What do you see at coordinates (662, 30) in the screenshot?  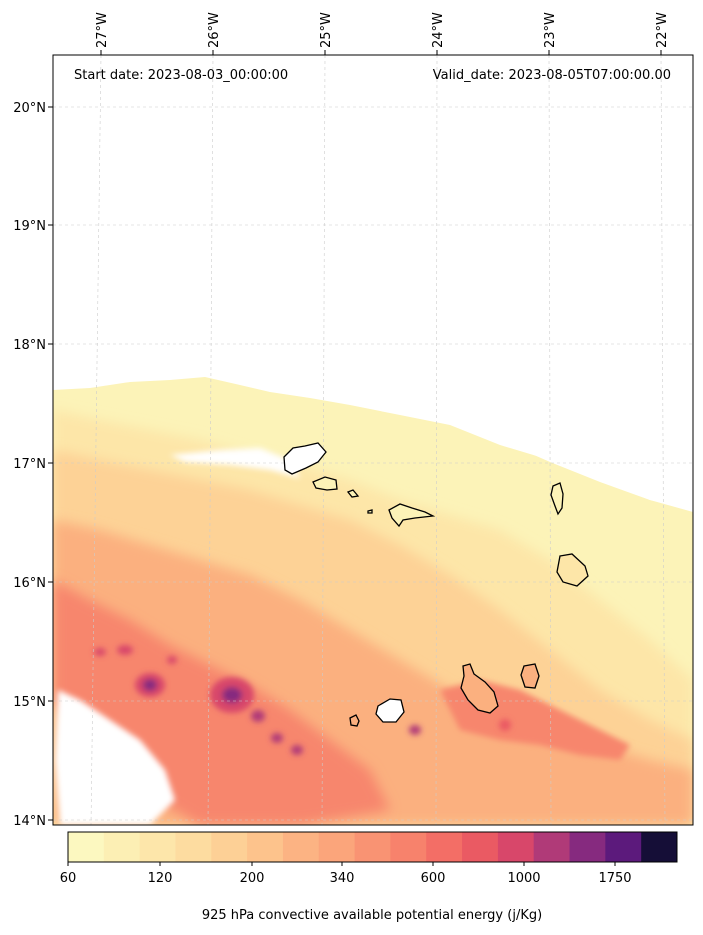 I see `lon-label: 22°W` at bounding box center [662, 30].